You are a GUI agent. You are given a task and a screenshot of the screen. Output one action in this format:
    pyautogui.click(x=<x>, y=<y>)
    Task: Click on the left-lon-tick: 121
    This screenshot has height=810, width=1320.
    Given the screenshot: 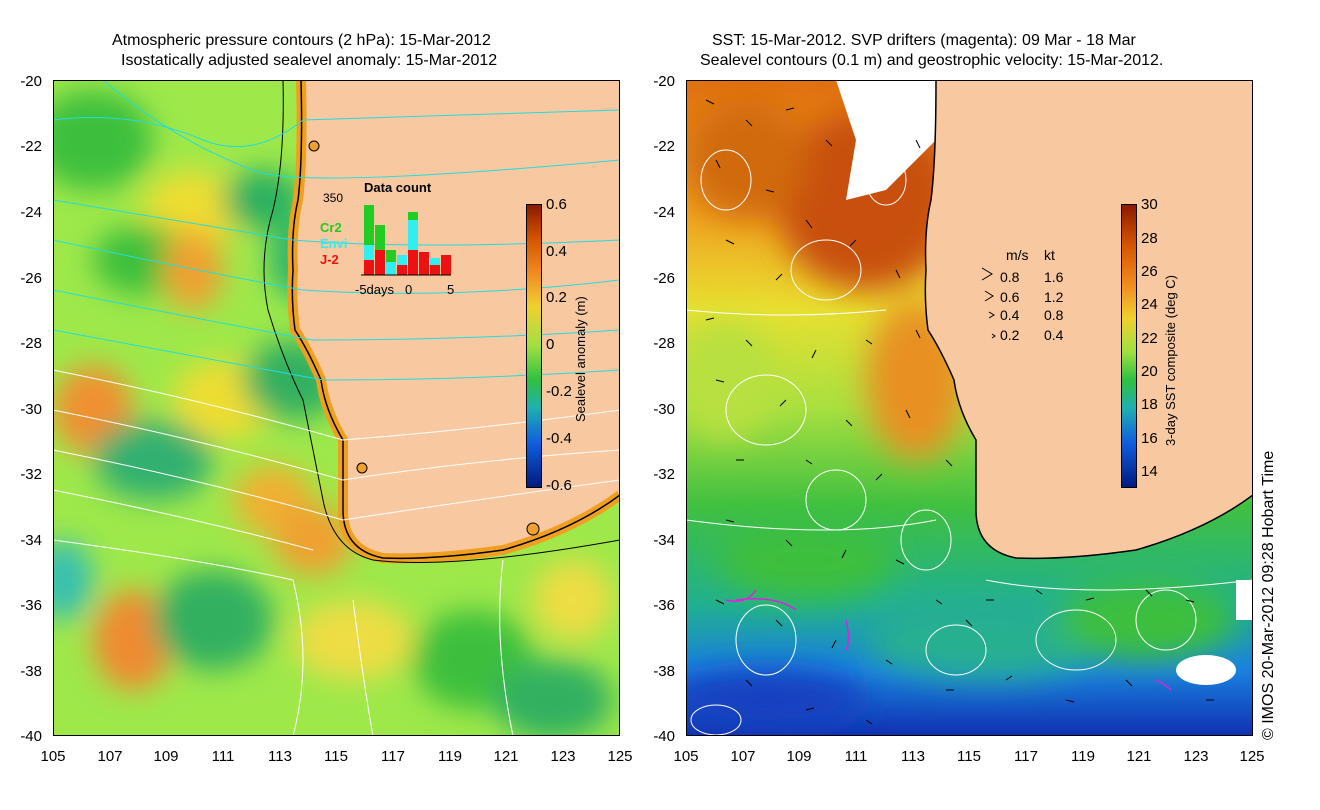 What is the action you would take?
    pyautogui.click(x=506, y=756)
    